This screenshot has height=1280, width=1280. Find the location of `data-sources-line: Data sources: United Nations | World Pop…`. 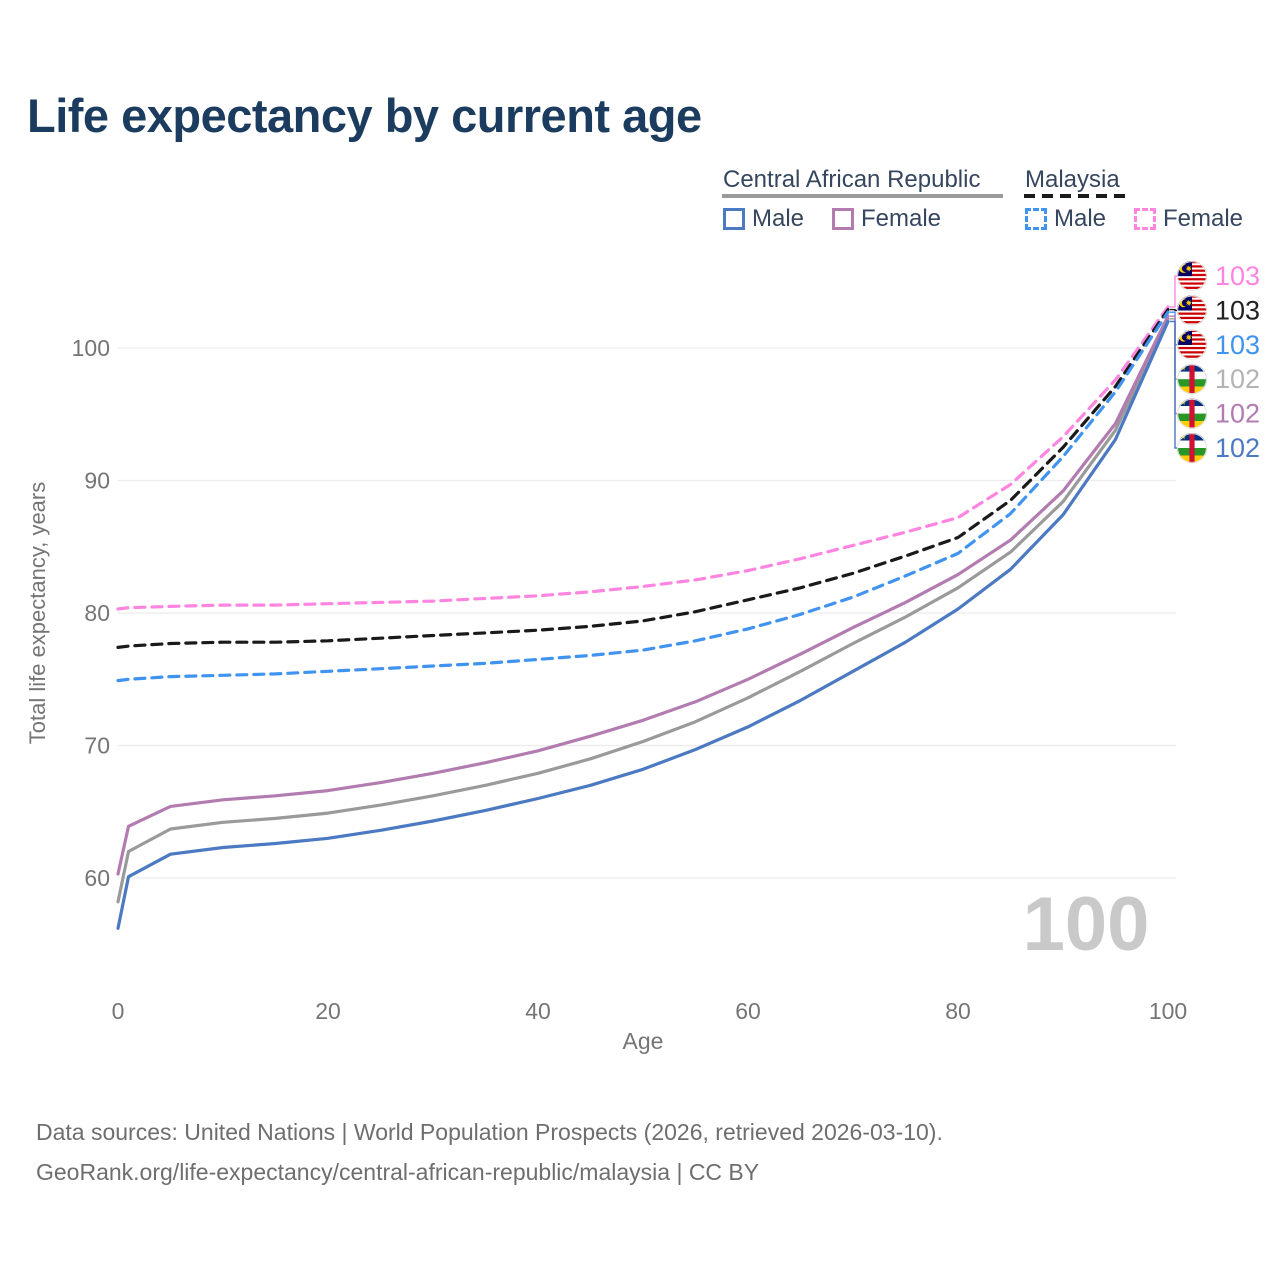

data-sources-line: Data sources: United Nations | World Pop… is located at coordinates (489, 1132).